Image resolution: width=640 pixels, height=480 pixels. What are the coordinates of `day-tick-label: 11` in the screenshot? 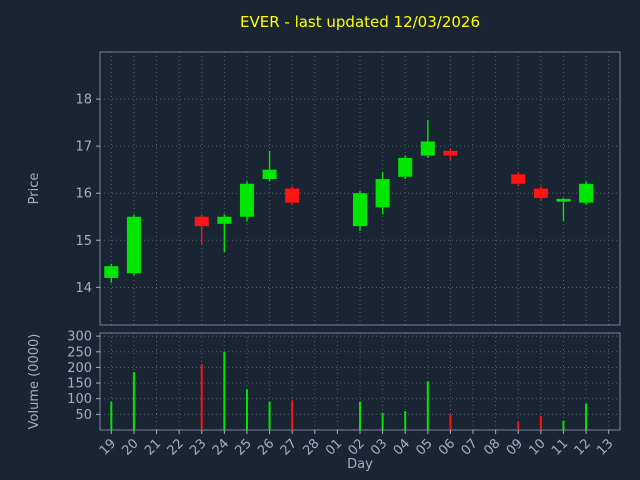 It's located at (560, 447).